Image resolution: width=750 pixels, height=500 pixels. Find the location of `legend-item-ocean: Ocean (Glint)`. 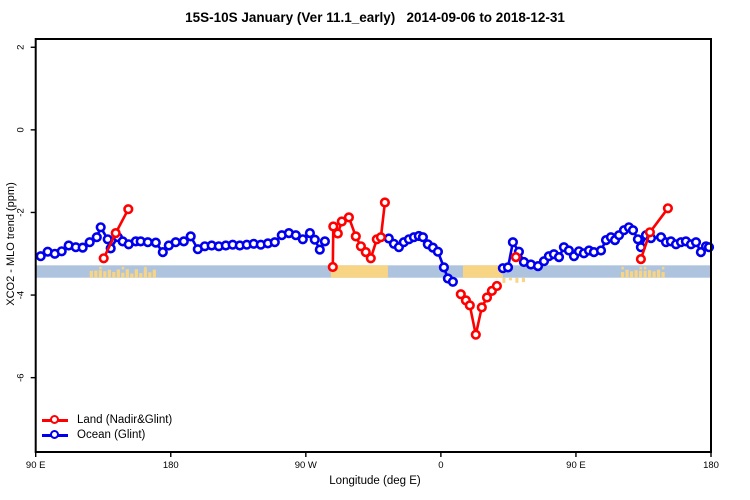

legend-item-ocean: Ocean (Glint) is located at coordinates (106, 435).